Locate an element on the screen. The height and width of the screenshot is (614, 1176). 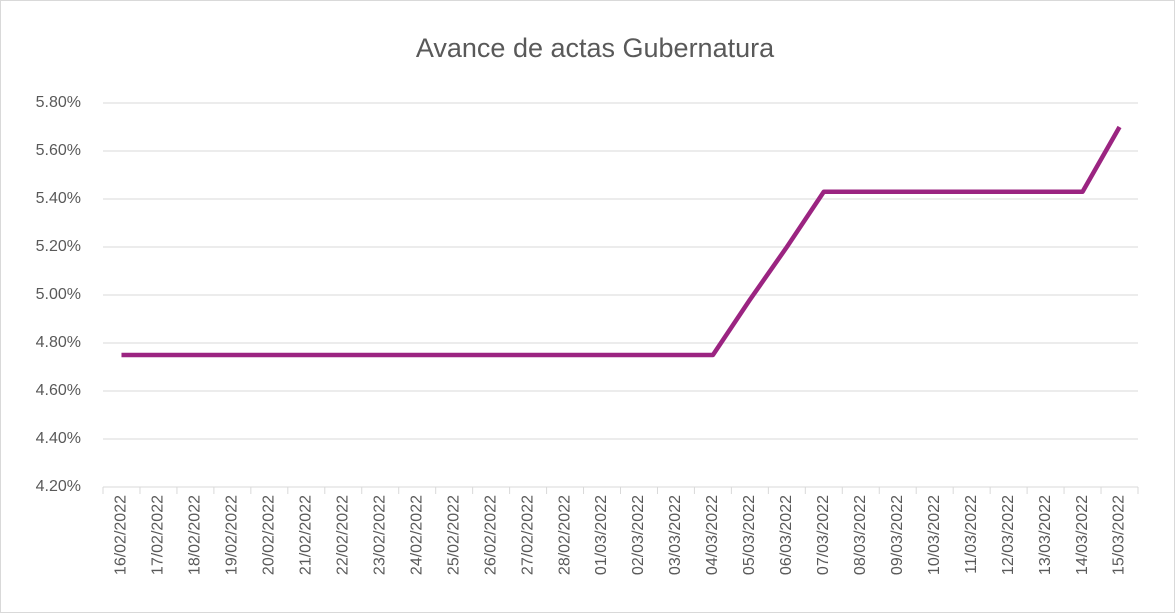
x-tick-label: 14/03/2022 is located at coordinates (1082, 535).